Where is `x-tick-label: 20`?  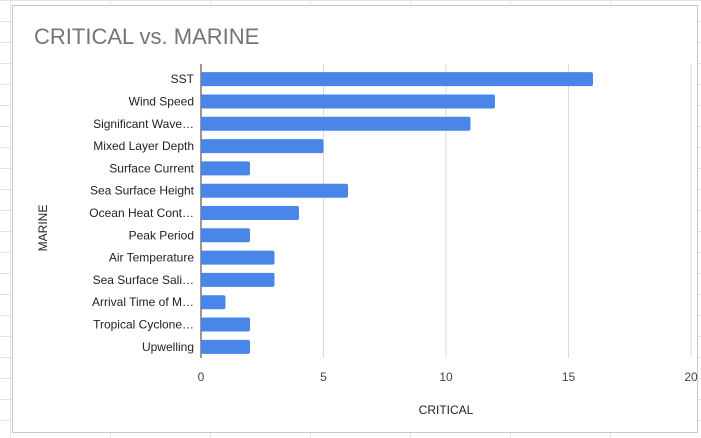 x-tick-label: 20 is located at coordinates (691, 377).